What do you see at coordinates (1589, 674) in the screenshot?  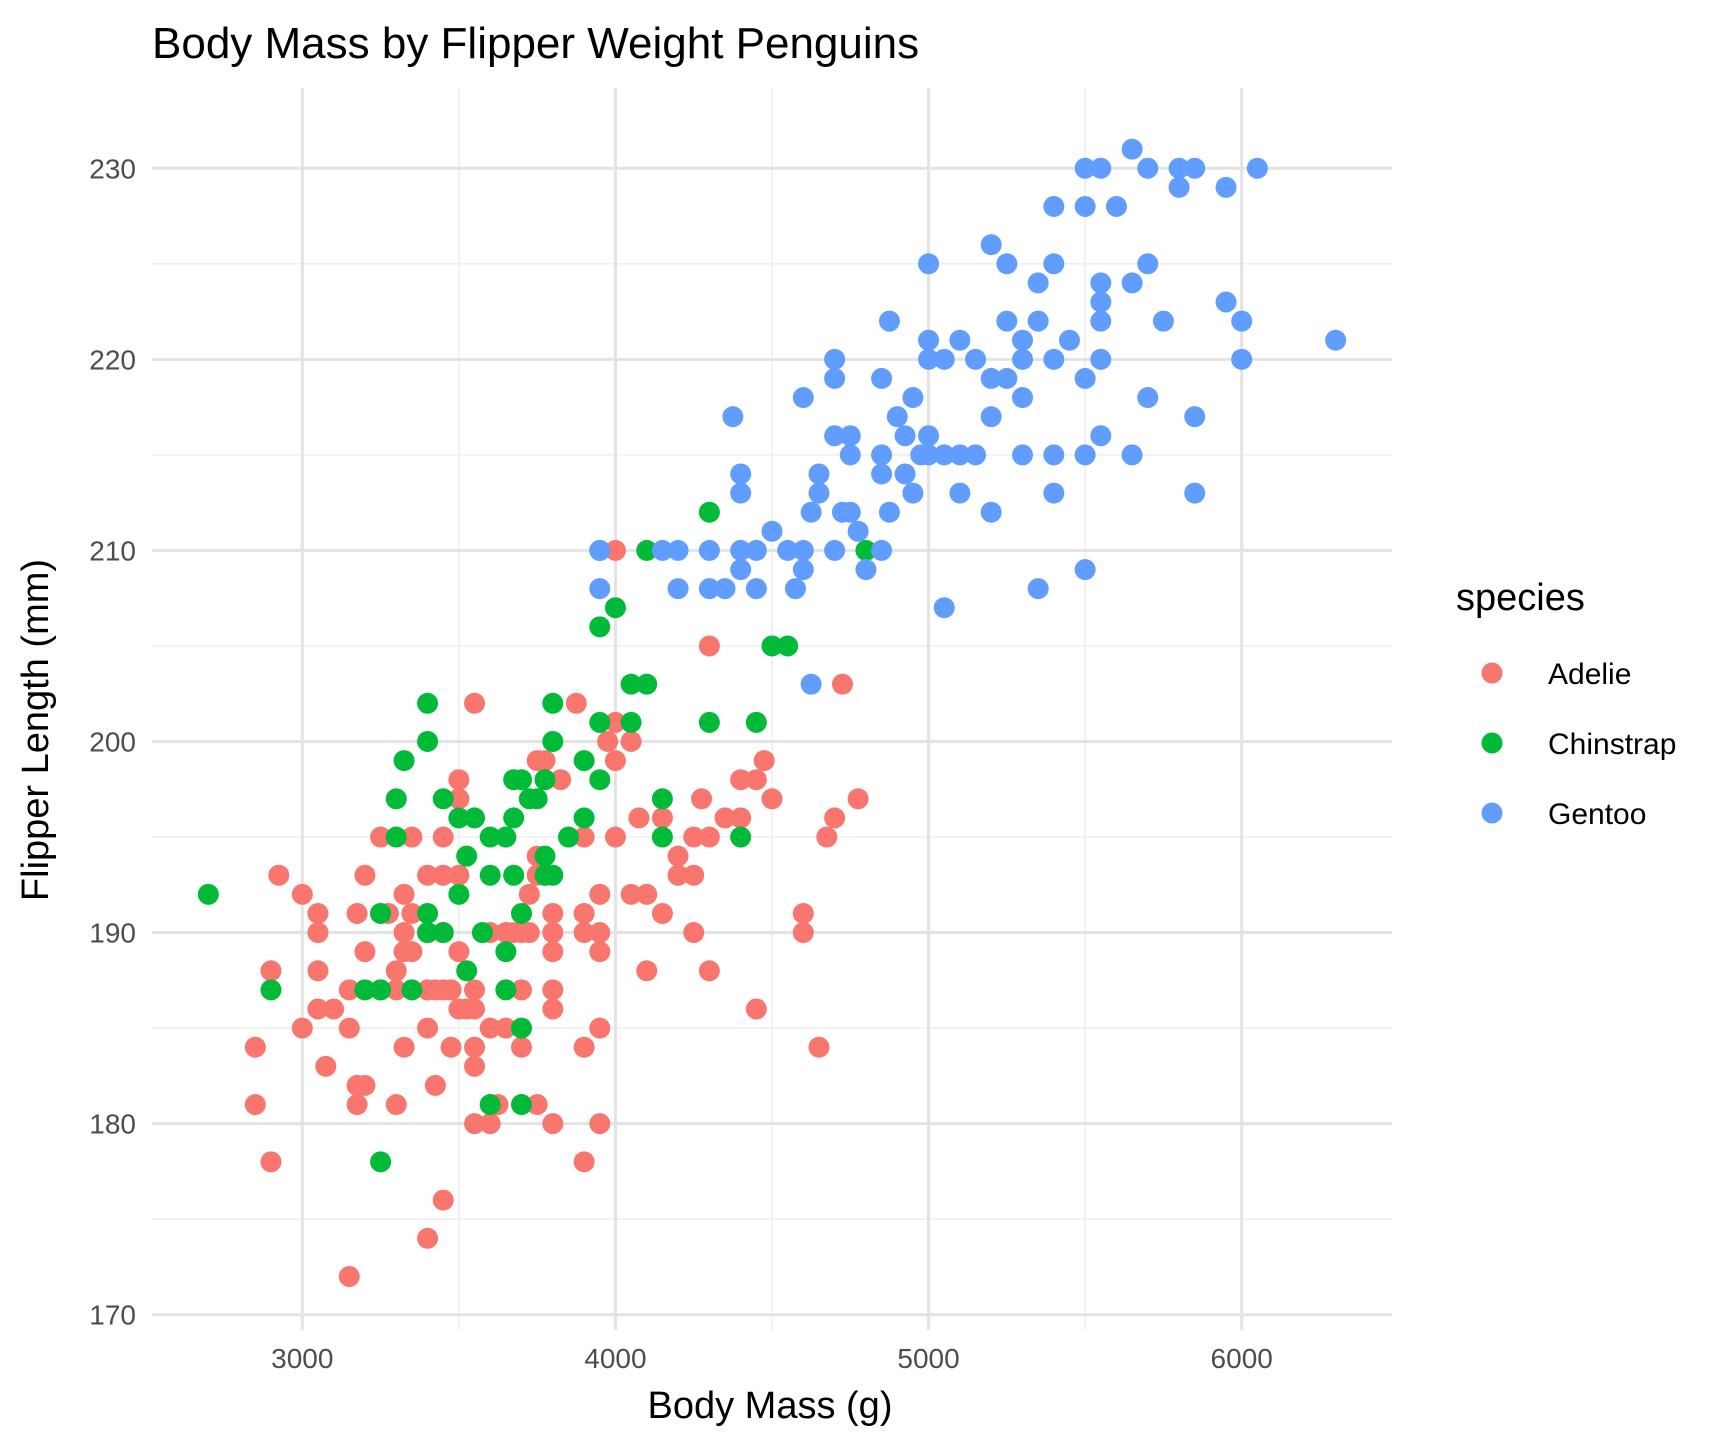 I see `legend-label: Adelie` at bounding box center [1589, 674].